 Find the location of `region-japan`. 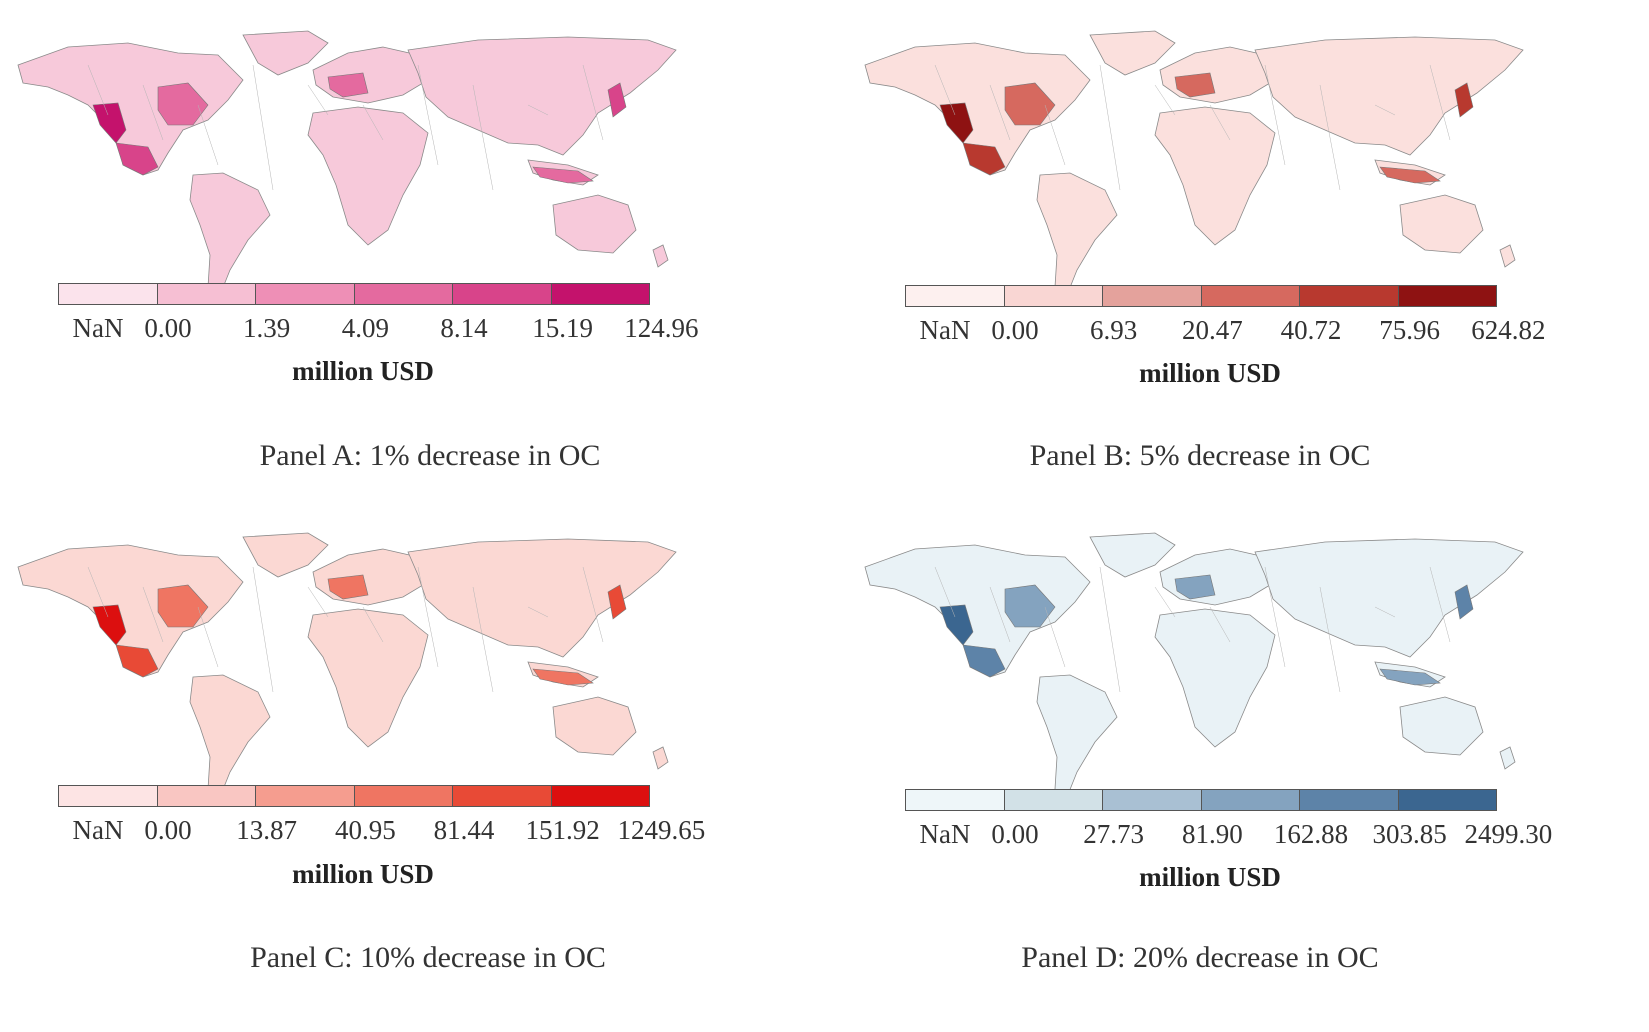

region-japan is located at coordinates (1464, 602).